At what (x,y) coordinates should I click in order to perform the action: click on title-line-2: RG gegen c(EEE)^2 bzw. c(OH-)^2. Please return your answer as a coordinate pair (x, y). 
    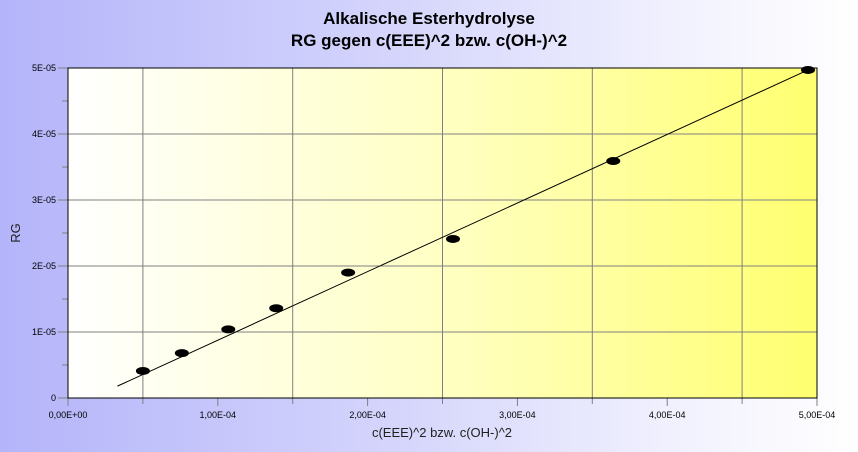
    Looking at the image, I should click on (429, 40).